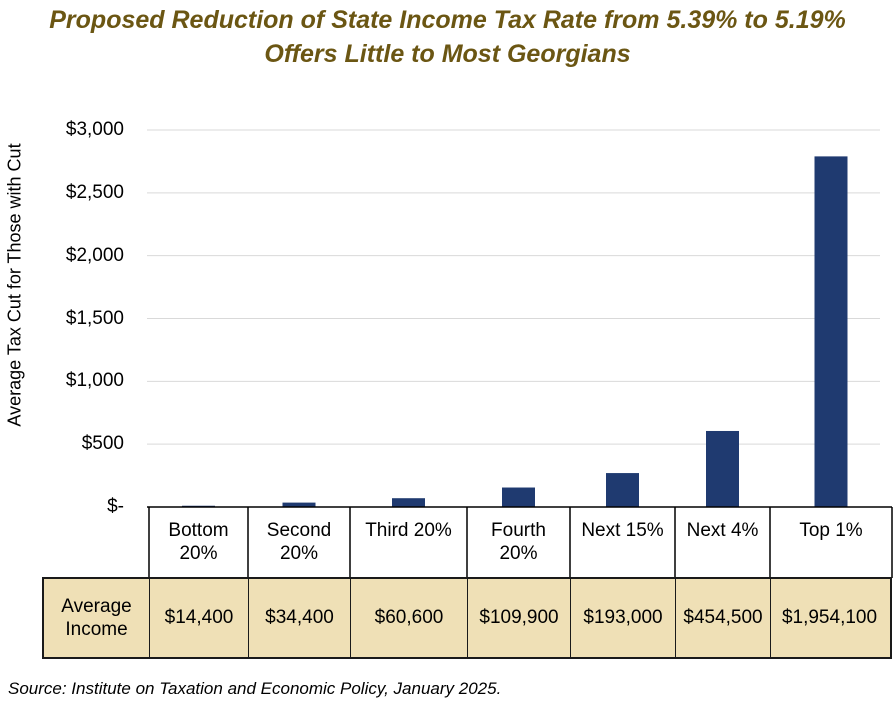 The image size is (895, 704). I want to click on income-cell: $34,400, so click(299, 618).